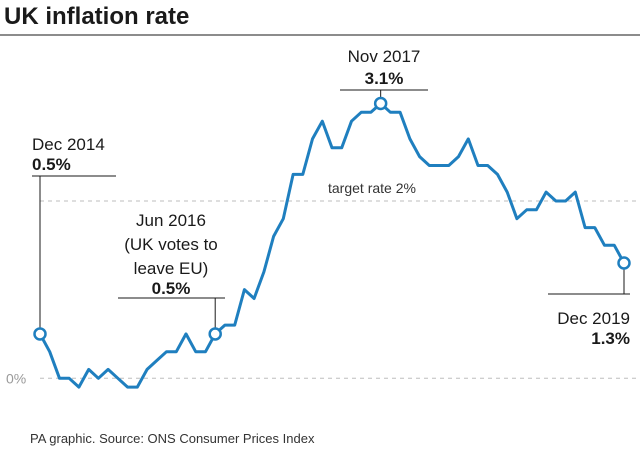  Describe the element at coordinates (68, 144) in the screenshot. I see `annotation-label: Dec 2014` at that location.